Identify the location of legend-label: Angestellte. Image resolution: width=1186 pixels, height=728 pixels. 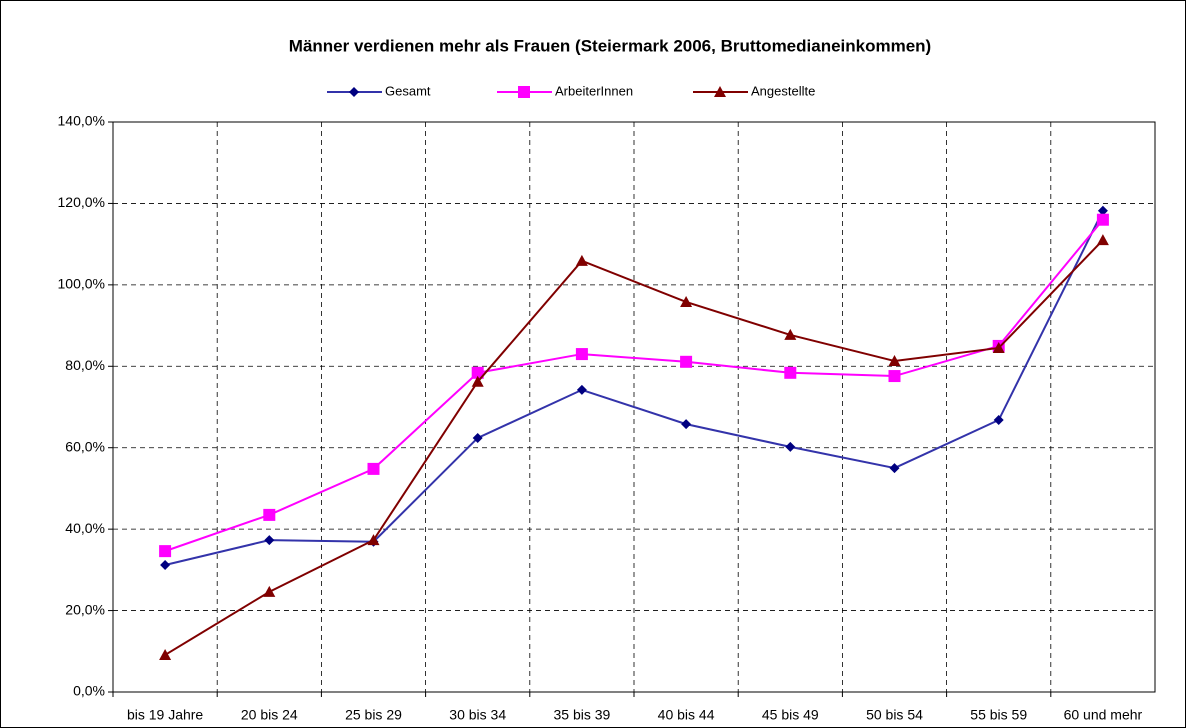
(783, 90).